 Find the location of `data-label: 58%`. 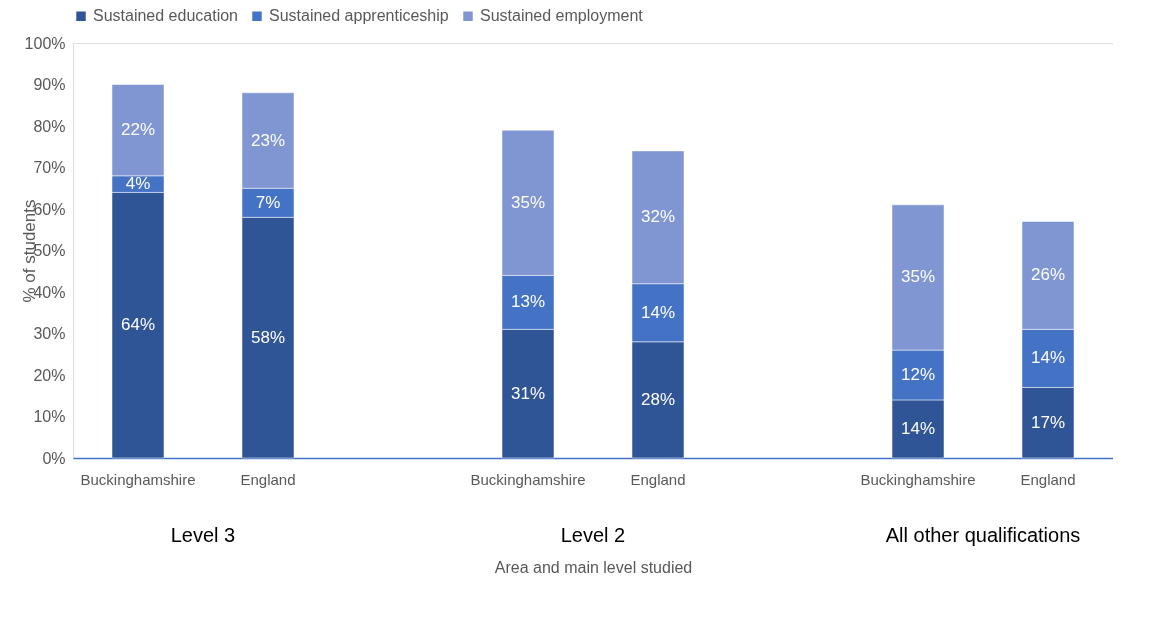

data-label: 58% is located at coordinates (268, 337).